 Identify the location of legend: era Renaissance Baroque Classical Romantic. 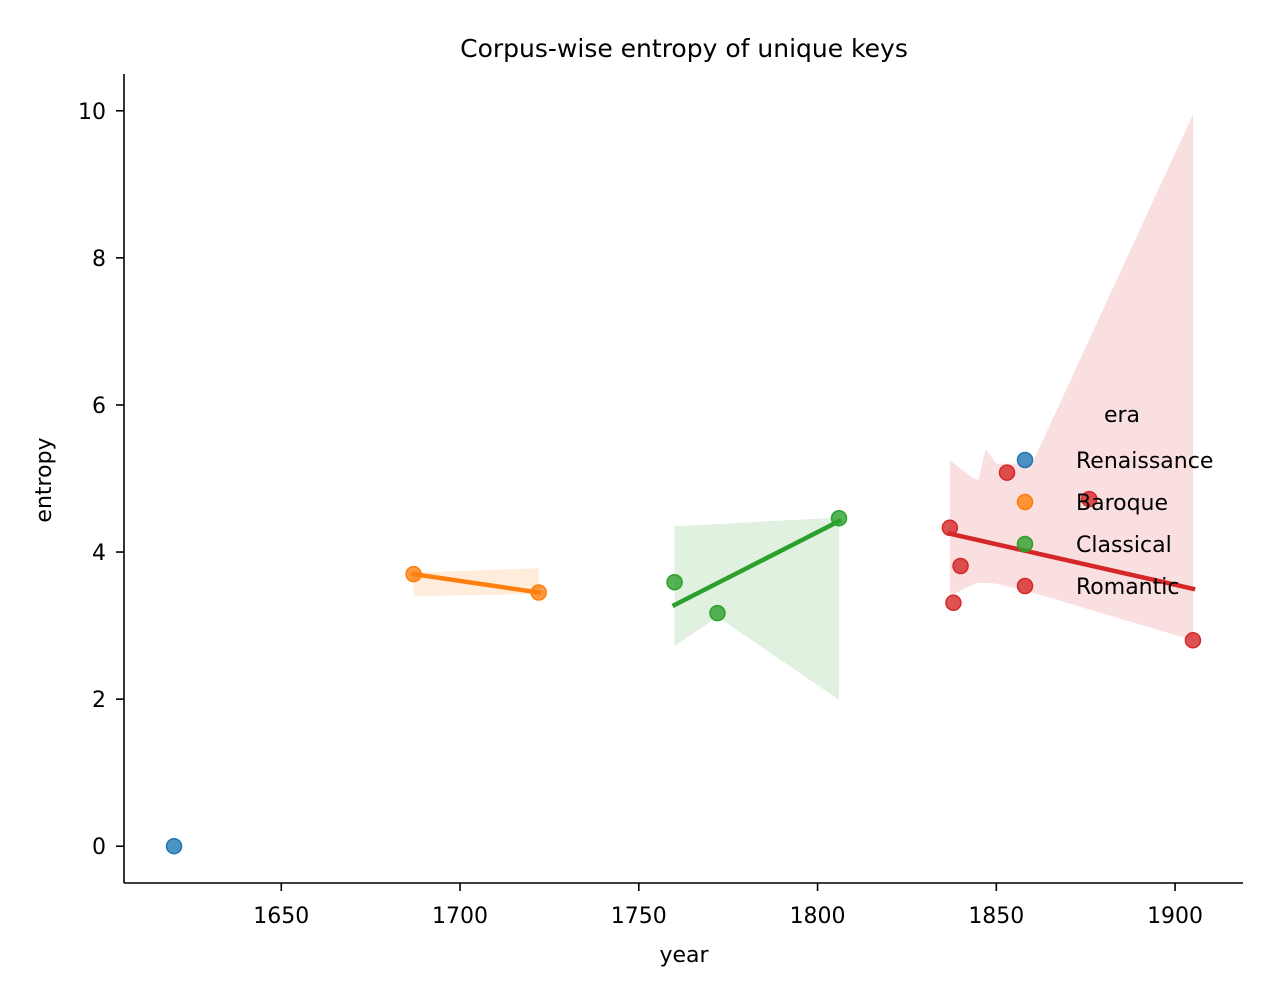
(1114, 501).